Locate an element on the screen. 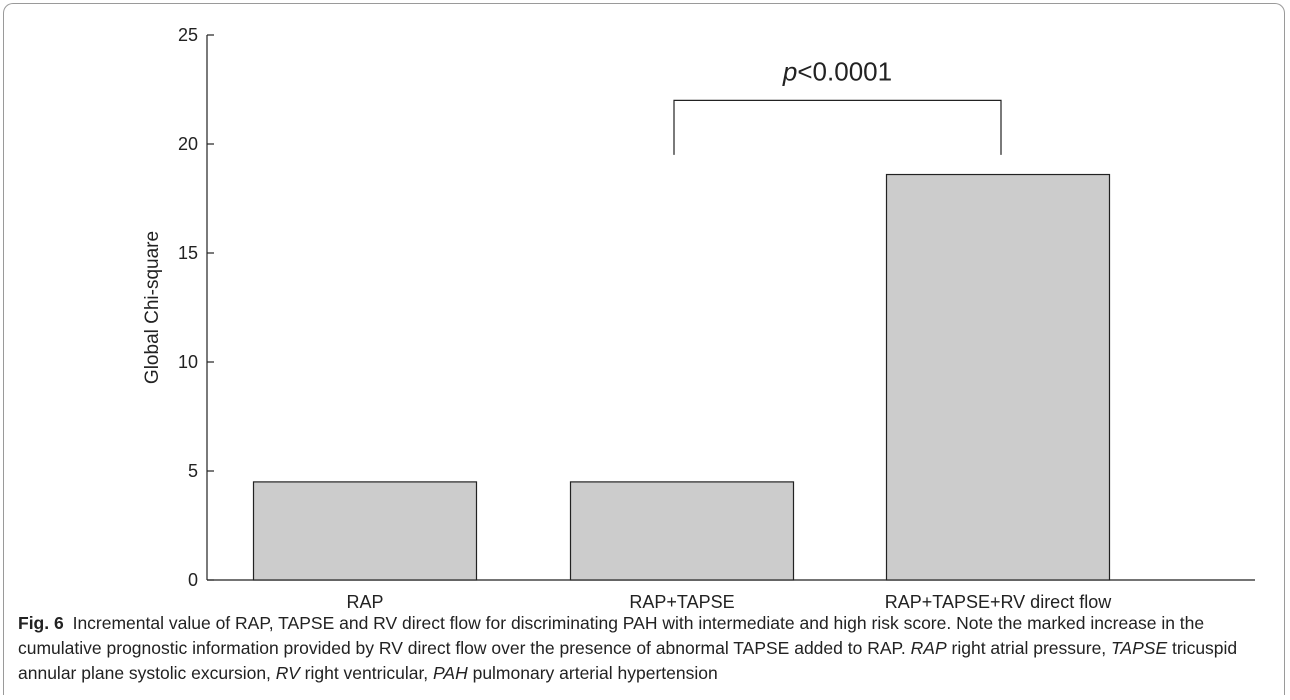 The height and width of the screenshot is (700, 1290). abbreviation-term: RV is located at coordinates (287, 673).